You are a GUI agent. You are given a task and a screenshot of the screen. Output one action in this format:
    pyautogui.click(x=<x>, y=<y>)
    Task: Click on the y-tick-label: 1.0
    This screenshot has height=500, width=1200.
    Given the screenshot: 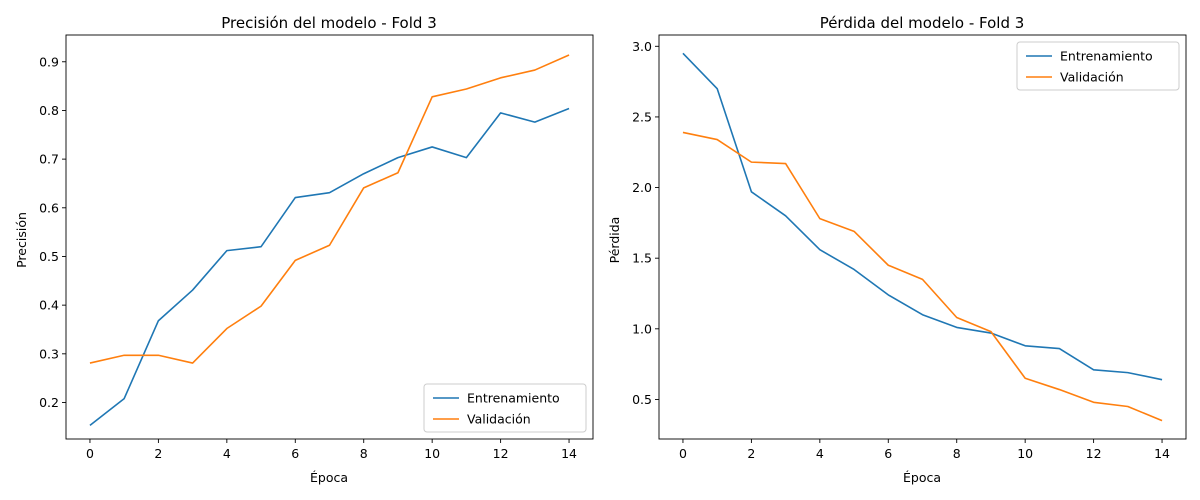 What is the action you would take?
    pyautogui.click(x=642, y=328)
    